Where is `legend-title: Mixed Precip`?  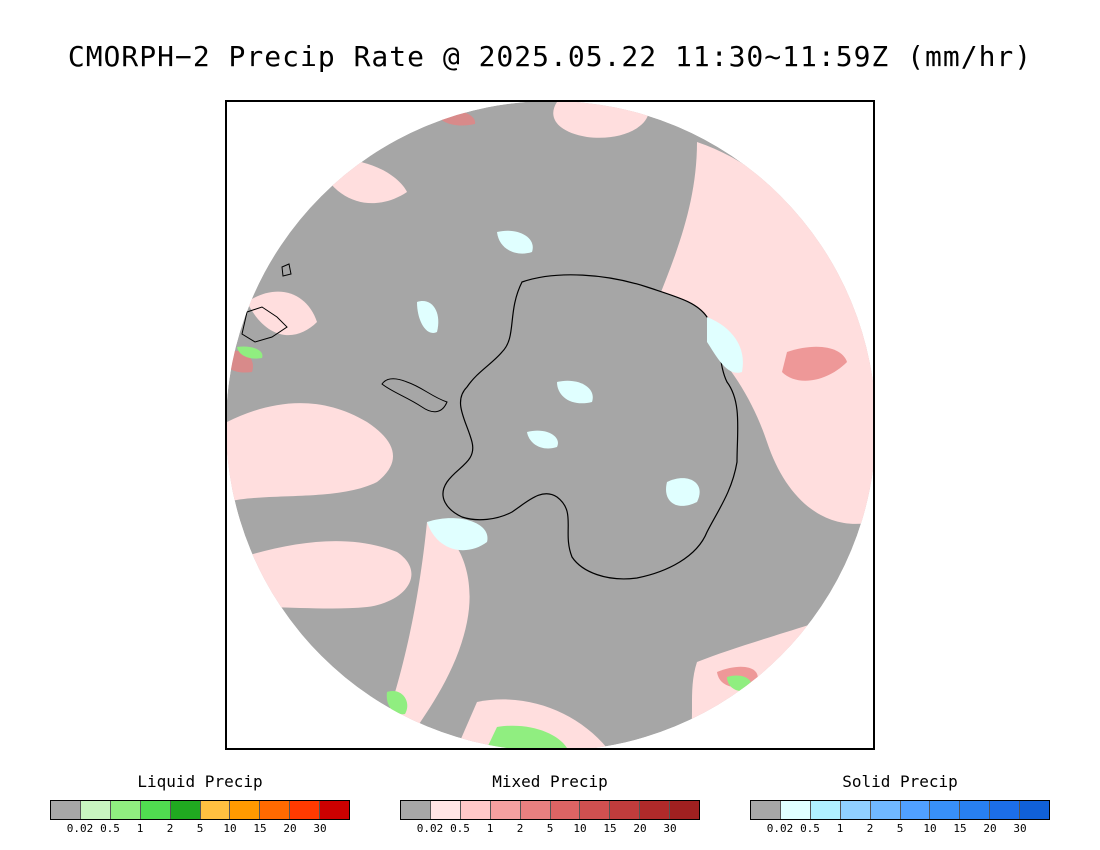 legend-title: Mixed Precip is located at coordinates (550, 781).